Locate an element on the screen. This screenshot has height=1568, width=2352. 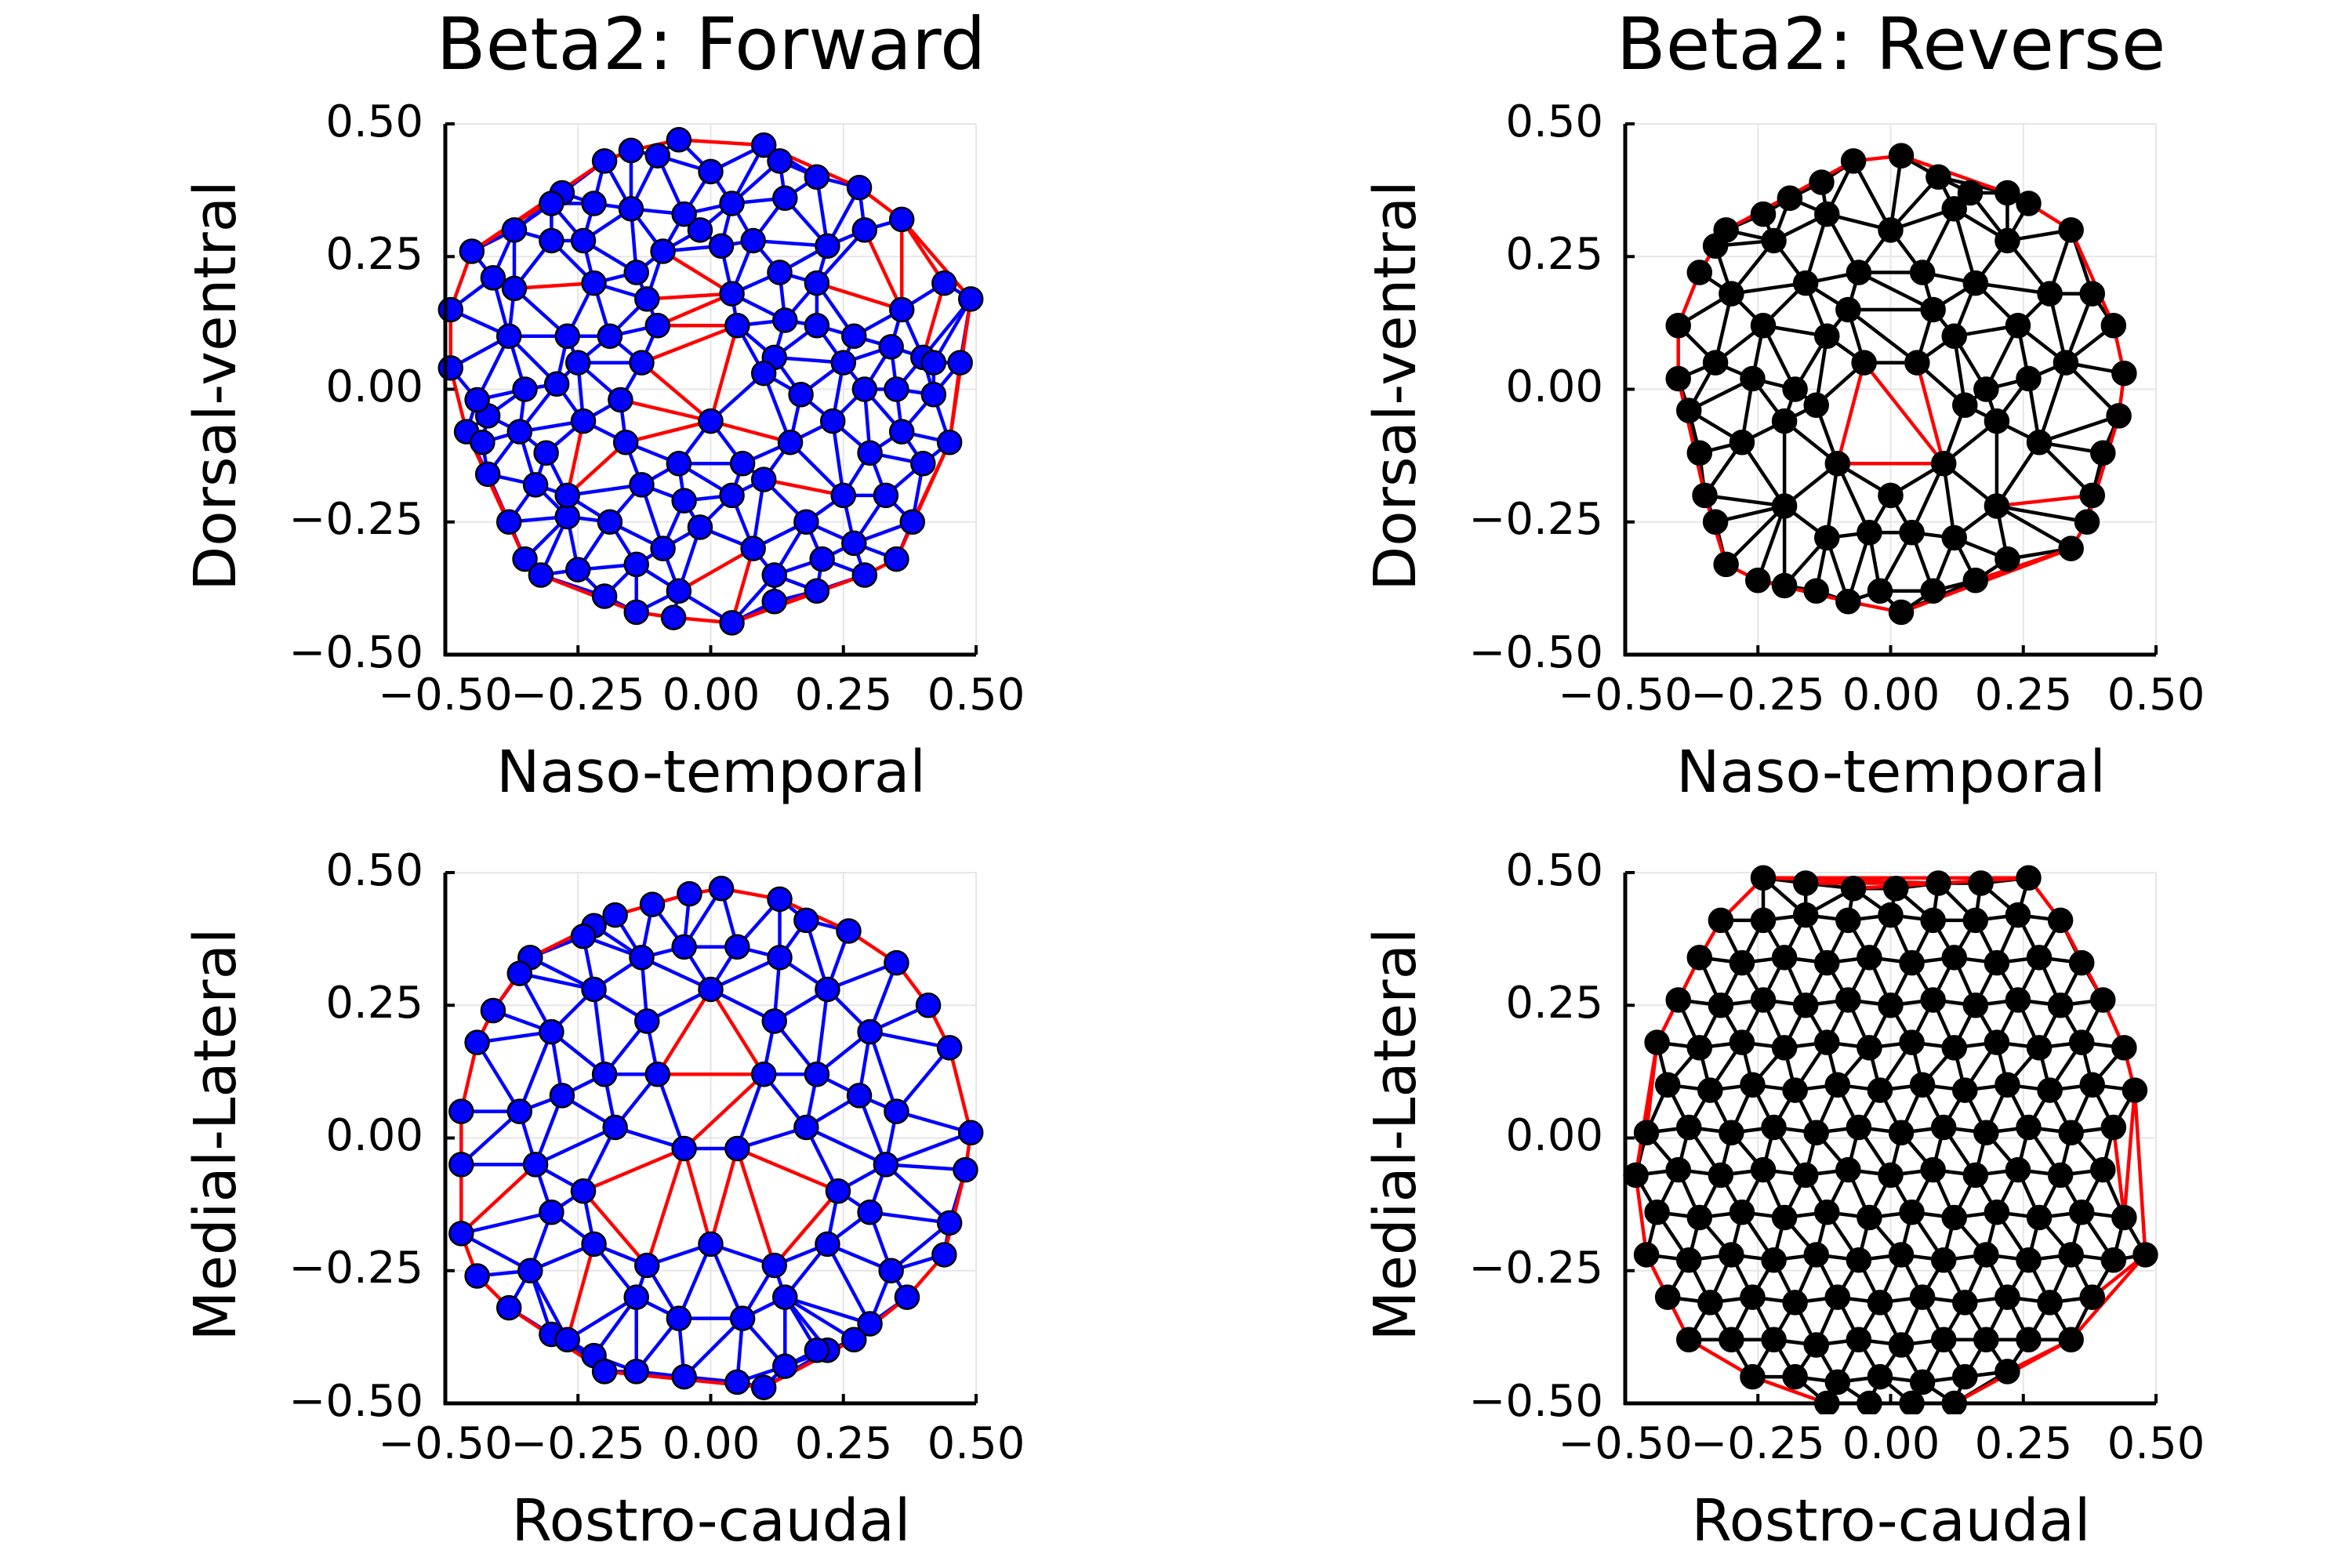
panel-title: Beta2: Forward is located at coordinates (711, 44).